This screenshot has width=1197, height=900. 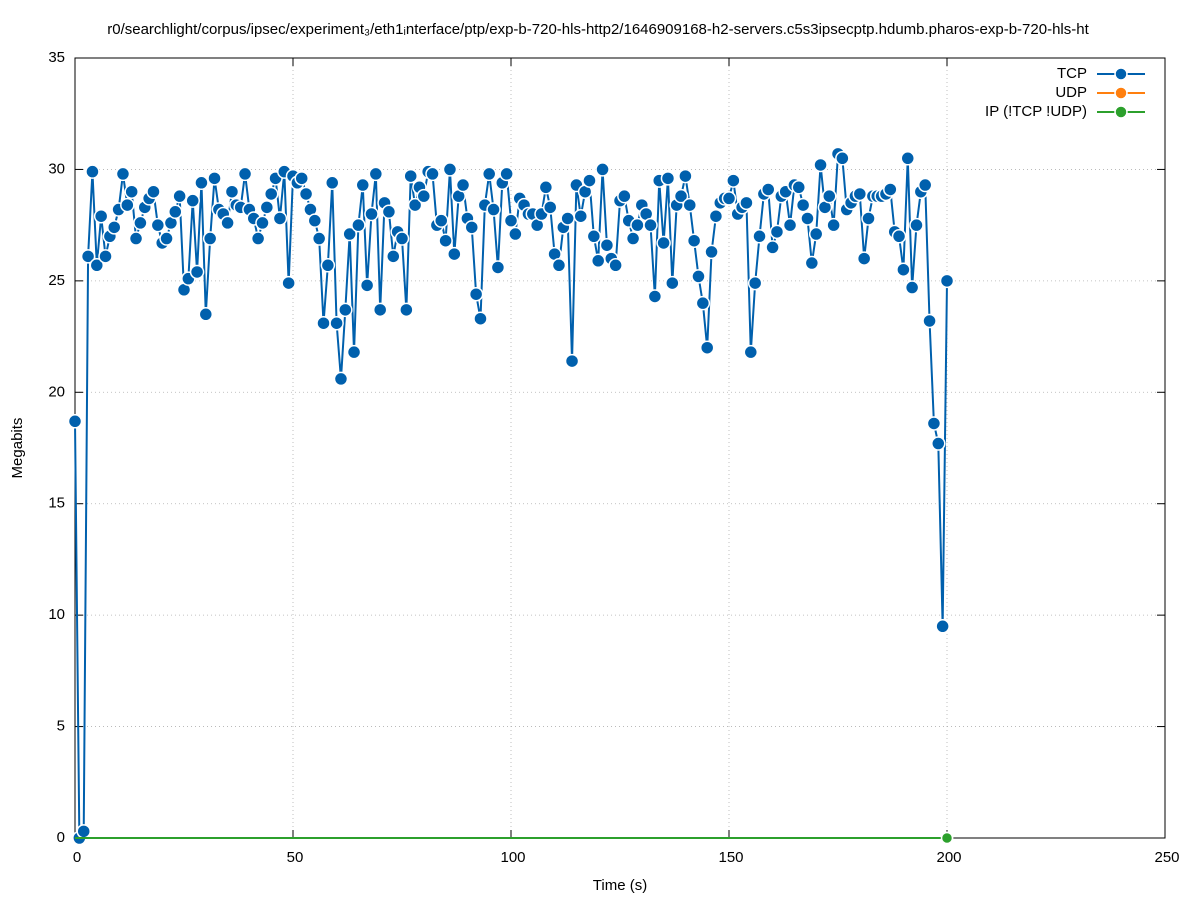 I want to click on y-tick-label: 35, so click(x=56, y=57).